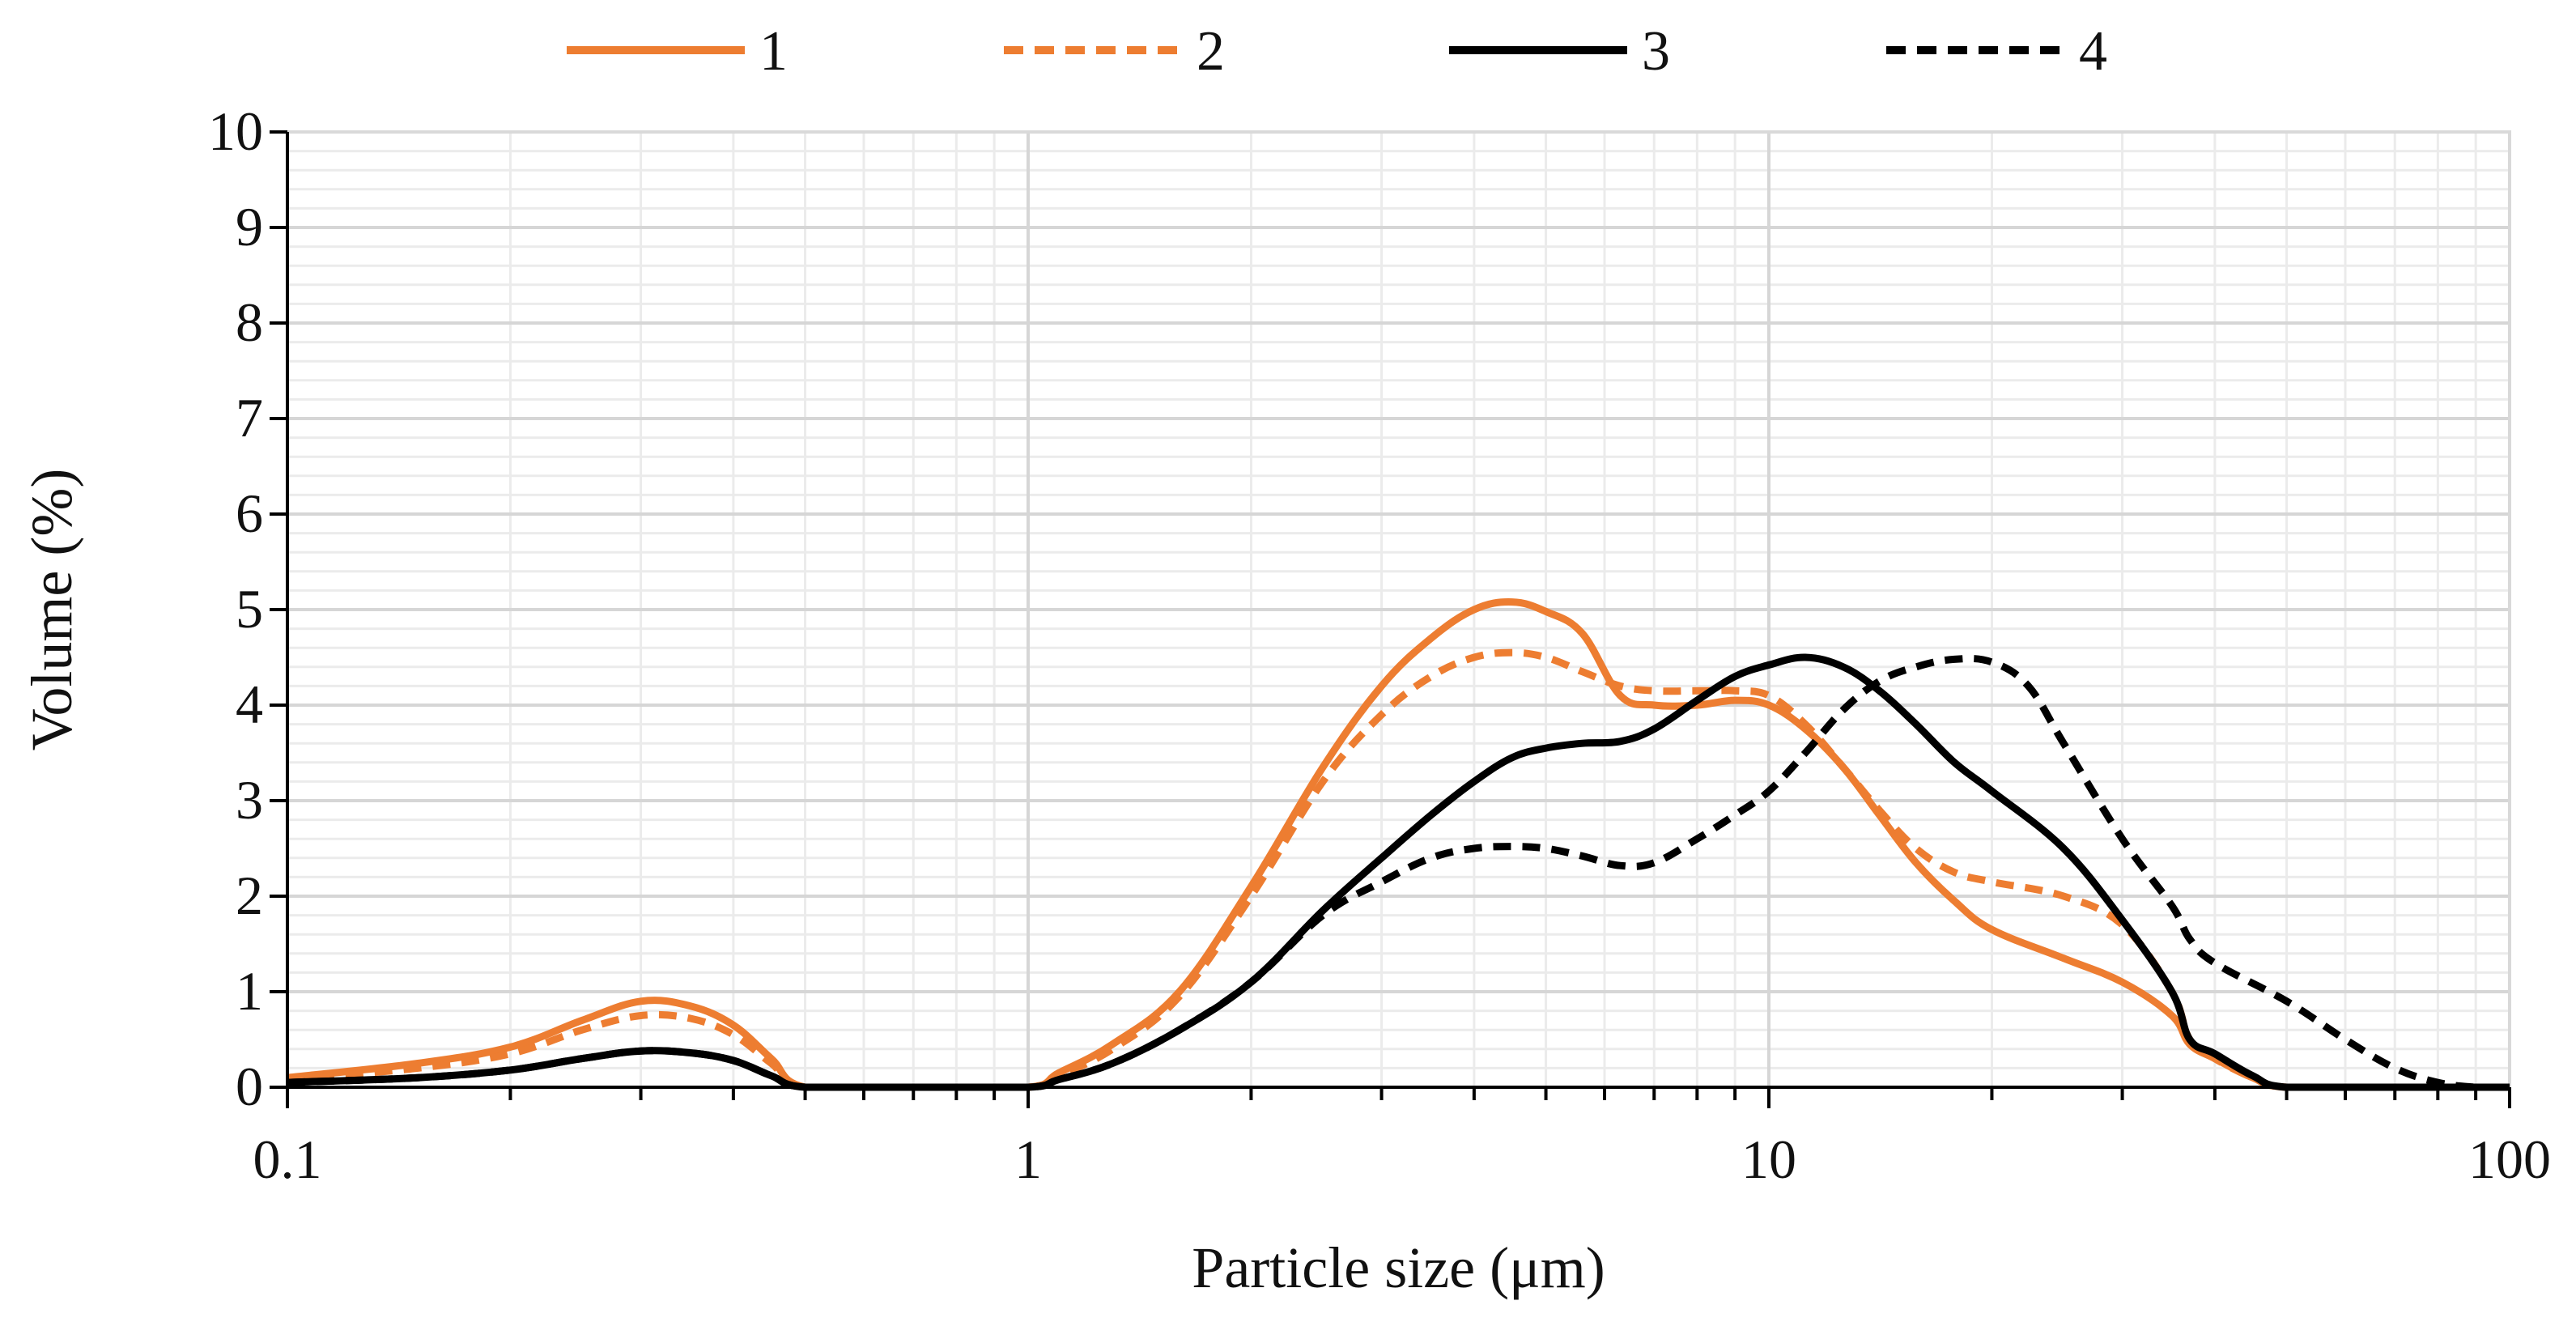 This screenshot has width=2576, height=1322. I want to click on x-tick-label: 0.1, so click(287, 1159).